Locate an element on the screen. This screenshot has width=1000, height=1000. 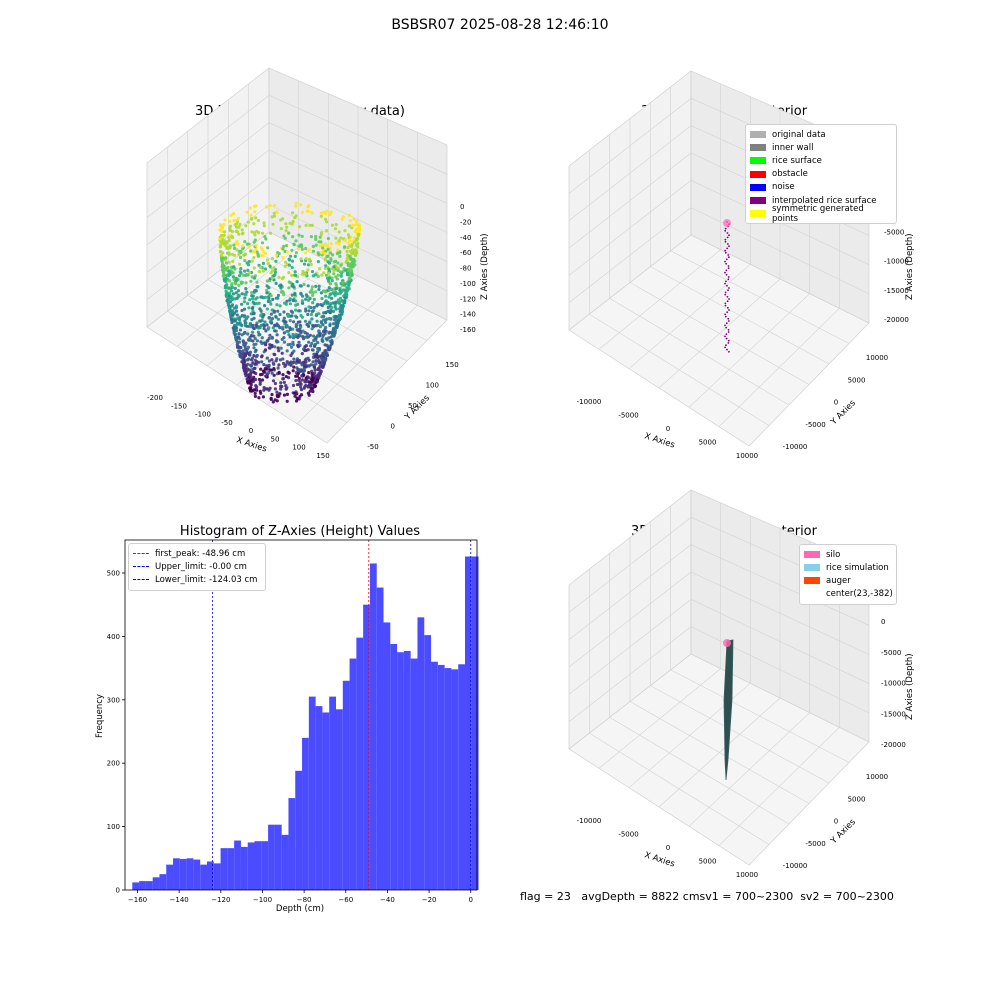
classify-legend-item: rice surface is located at coordinates (821, 160).